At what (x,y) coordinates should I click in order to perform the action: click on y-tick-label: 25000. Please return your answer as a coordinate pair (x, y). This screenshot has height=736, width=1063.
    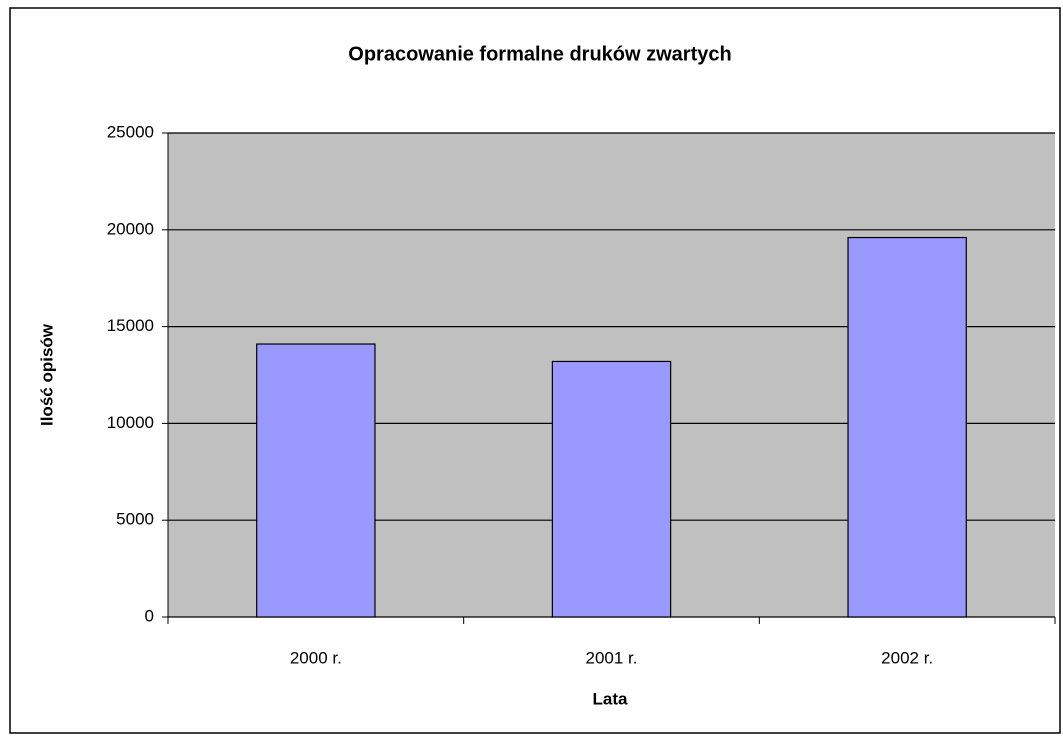
    Looking at the image, I should click on (130, 131).